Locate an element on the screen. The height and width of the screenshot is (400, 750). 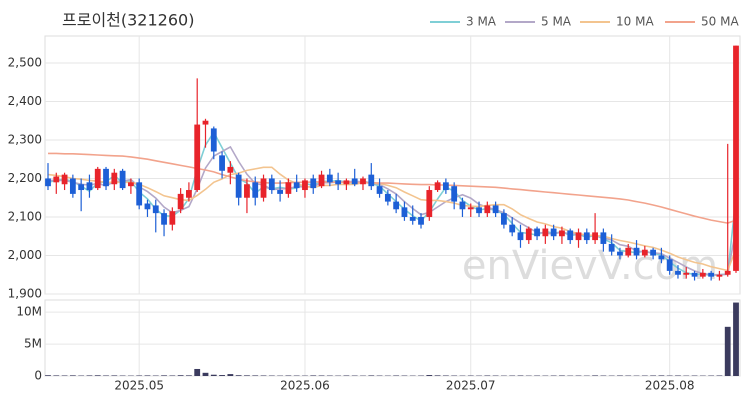
y-tick-label: 2,000 is located at coordinates (25, 255).